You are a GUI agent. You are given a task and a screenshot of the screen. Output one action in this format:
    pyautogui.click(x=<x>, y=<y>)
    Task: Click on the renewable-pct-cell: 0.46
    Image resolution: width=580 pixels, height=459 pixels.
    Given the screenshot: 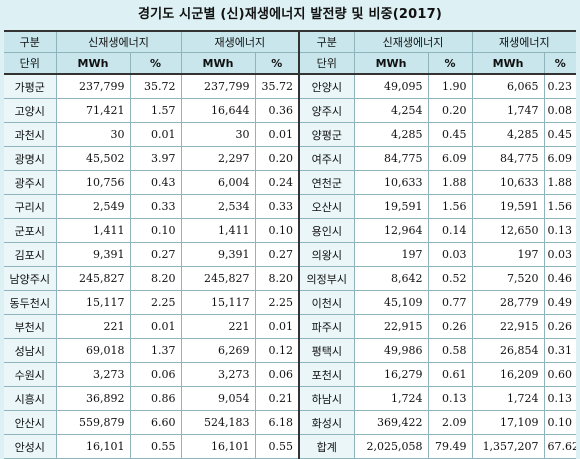 What is the action you would take?
    pyautogui.click(x=560, y=278)
    